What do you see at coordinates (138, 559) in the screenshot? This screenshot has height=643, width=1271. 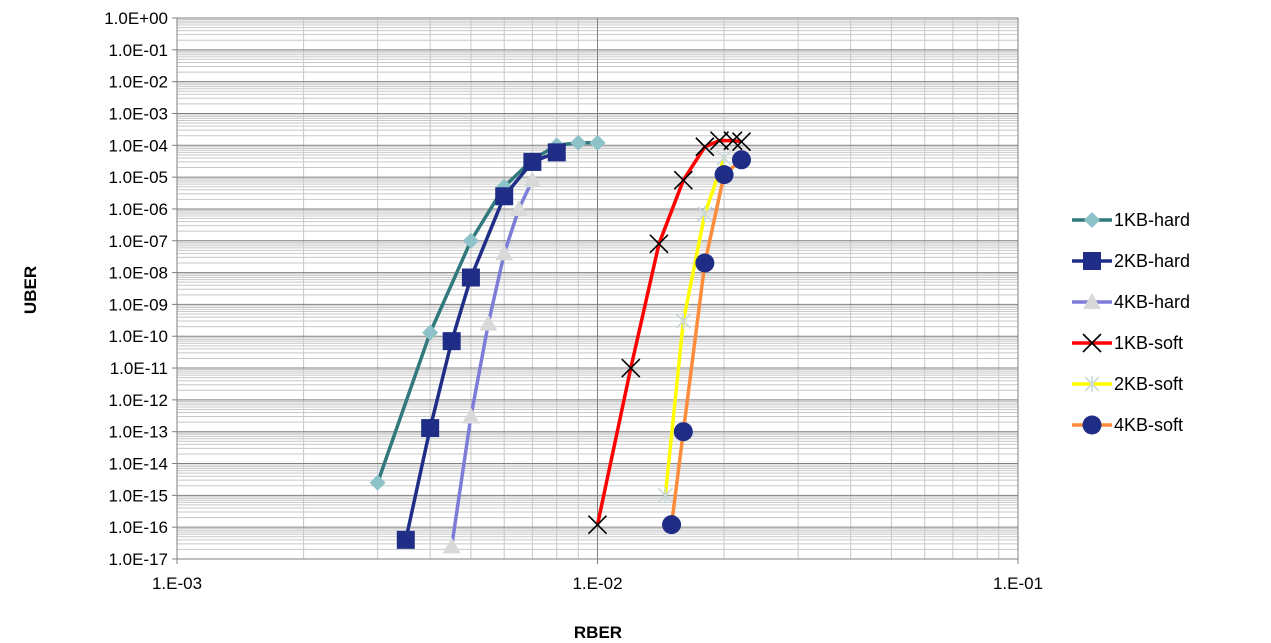 I see `y-tick-label: 1.0E-17` at bounding box center [138, 559].